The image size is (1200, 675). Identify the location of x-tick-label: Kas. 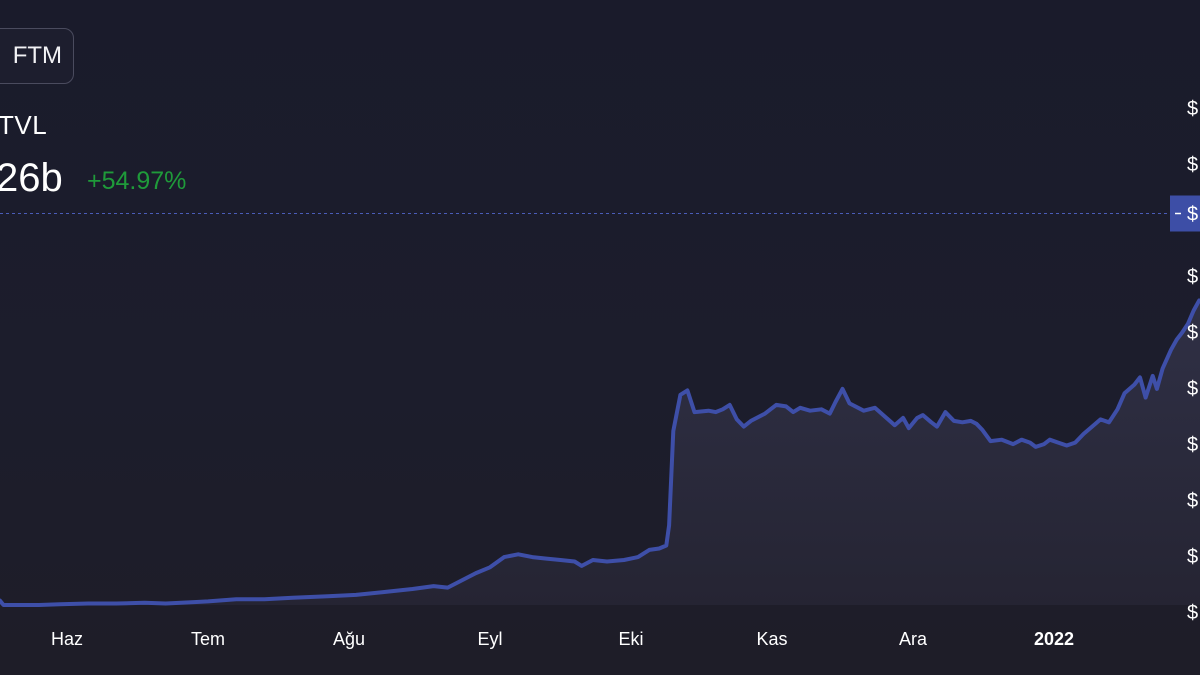
(771, 639).